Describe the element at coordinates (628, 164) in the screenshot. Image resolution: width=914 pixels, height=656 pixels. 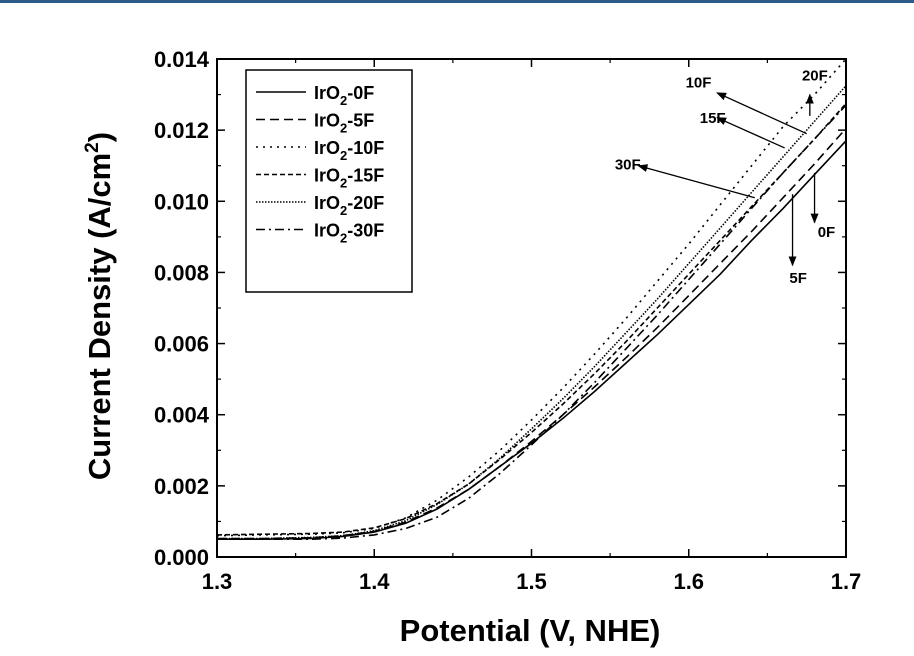
I see `annotation-label-30F: 30F` at that location.